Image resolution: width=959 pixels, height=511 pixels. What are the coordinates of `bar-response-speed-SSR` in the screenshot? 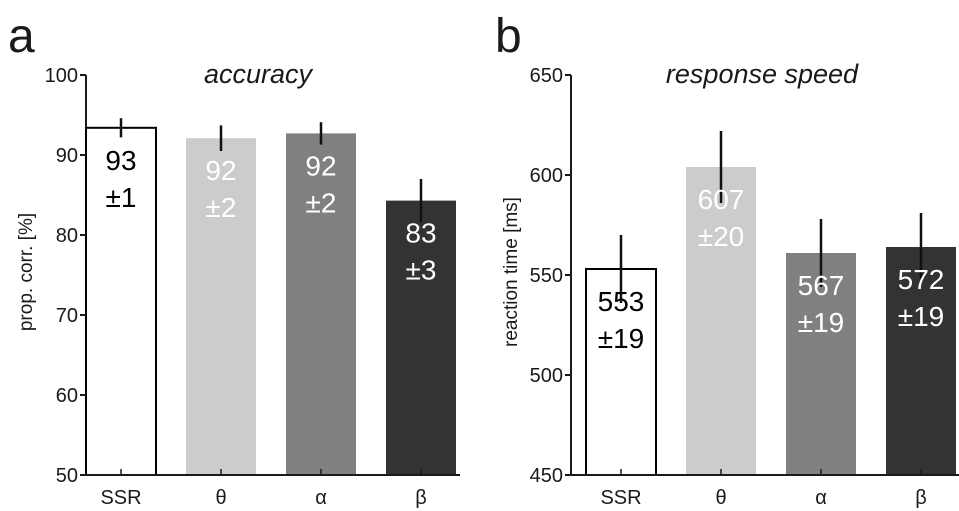 It's located at (621, 372).